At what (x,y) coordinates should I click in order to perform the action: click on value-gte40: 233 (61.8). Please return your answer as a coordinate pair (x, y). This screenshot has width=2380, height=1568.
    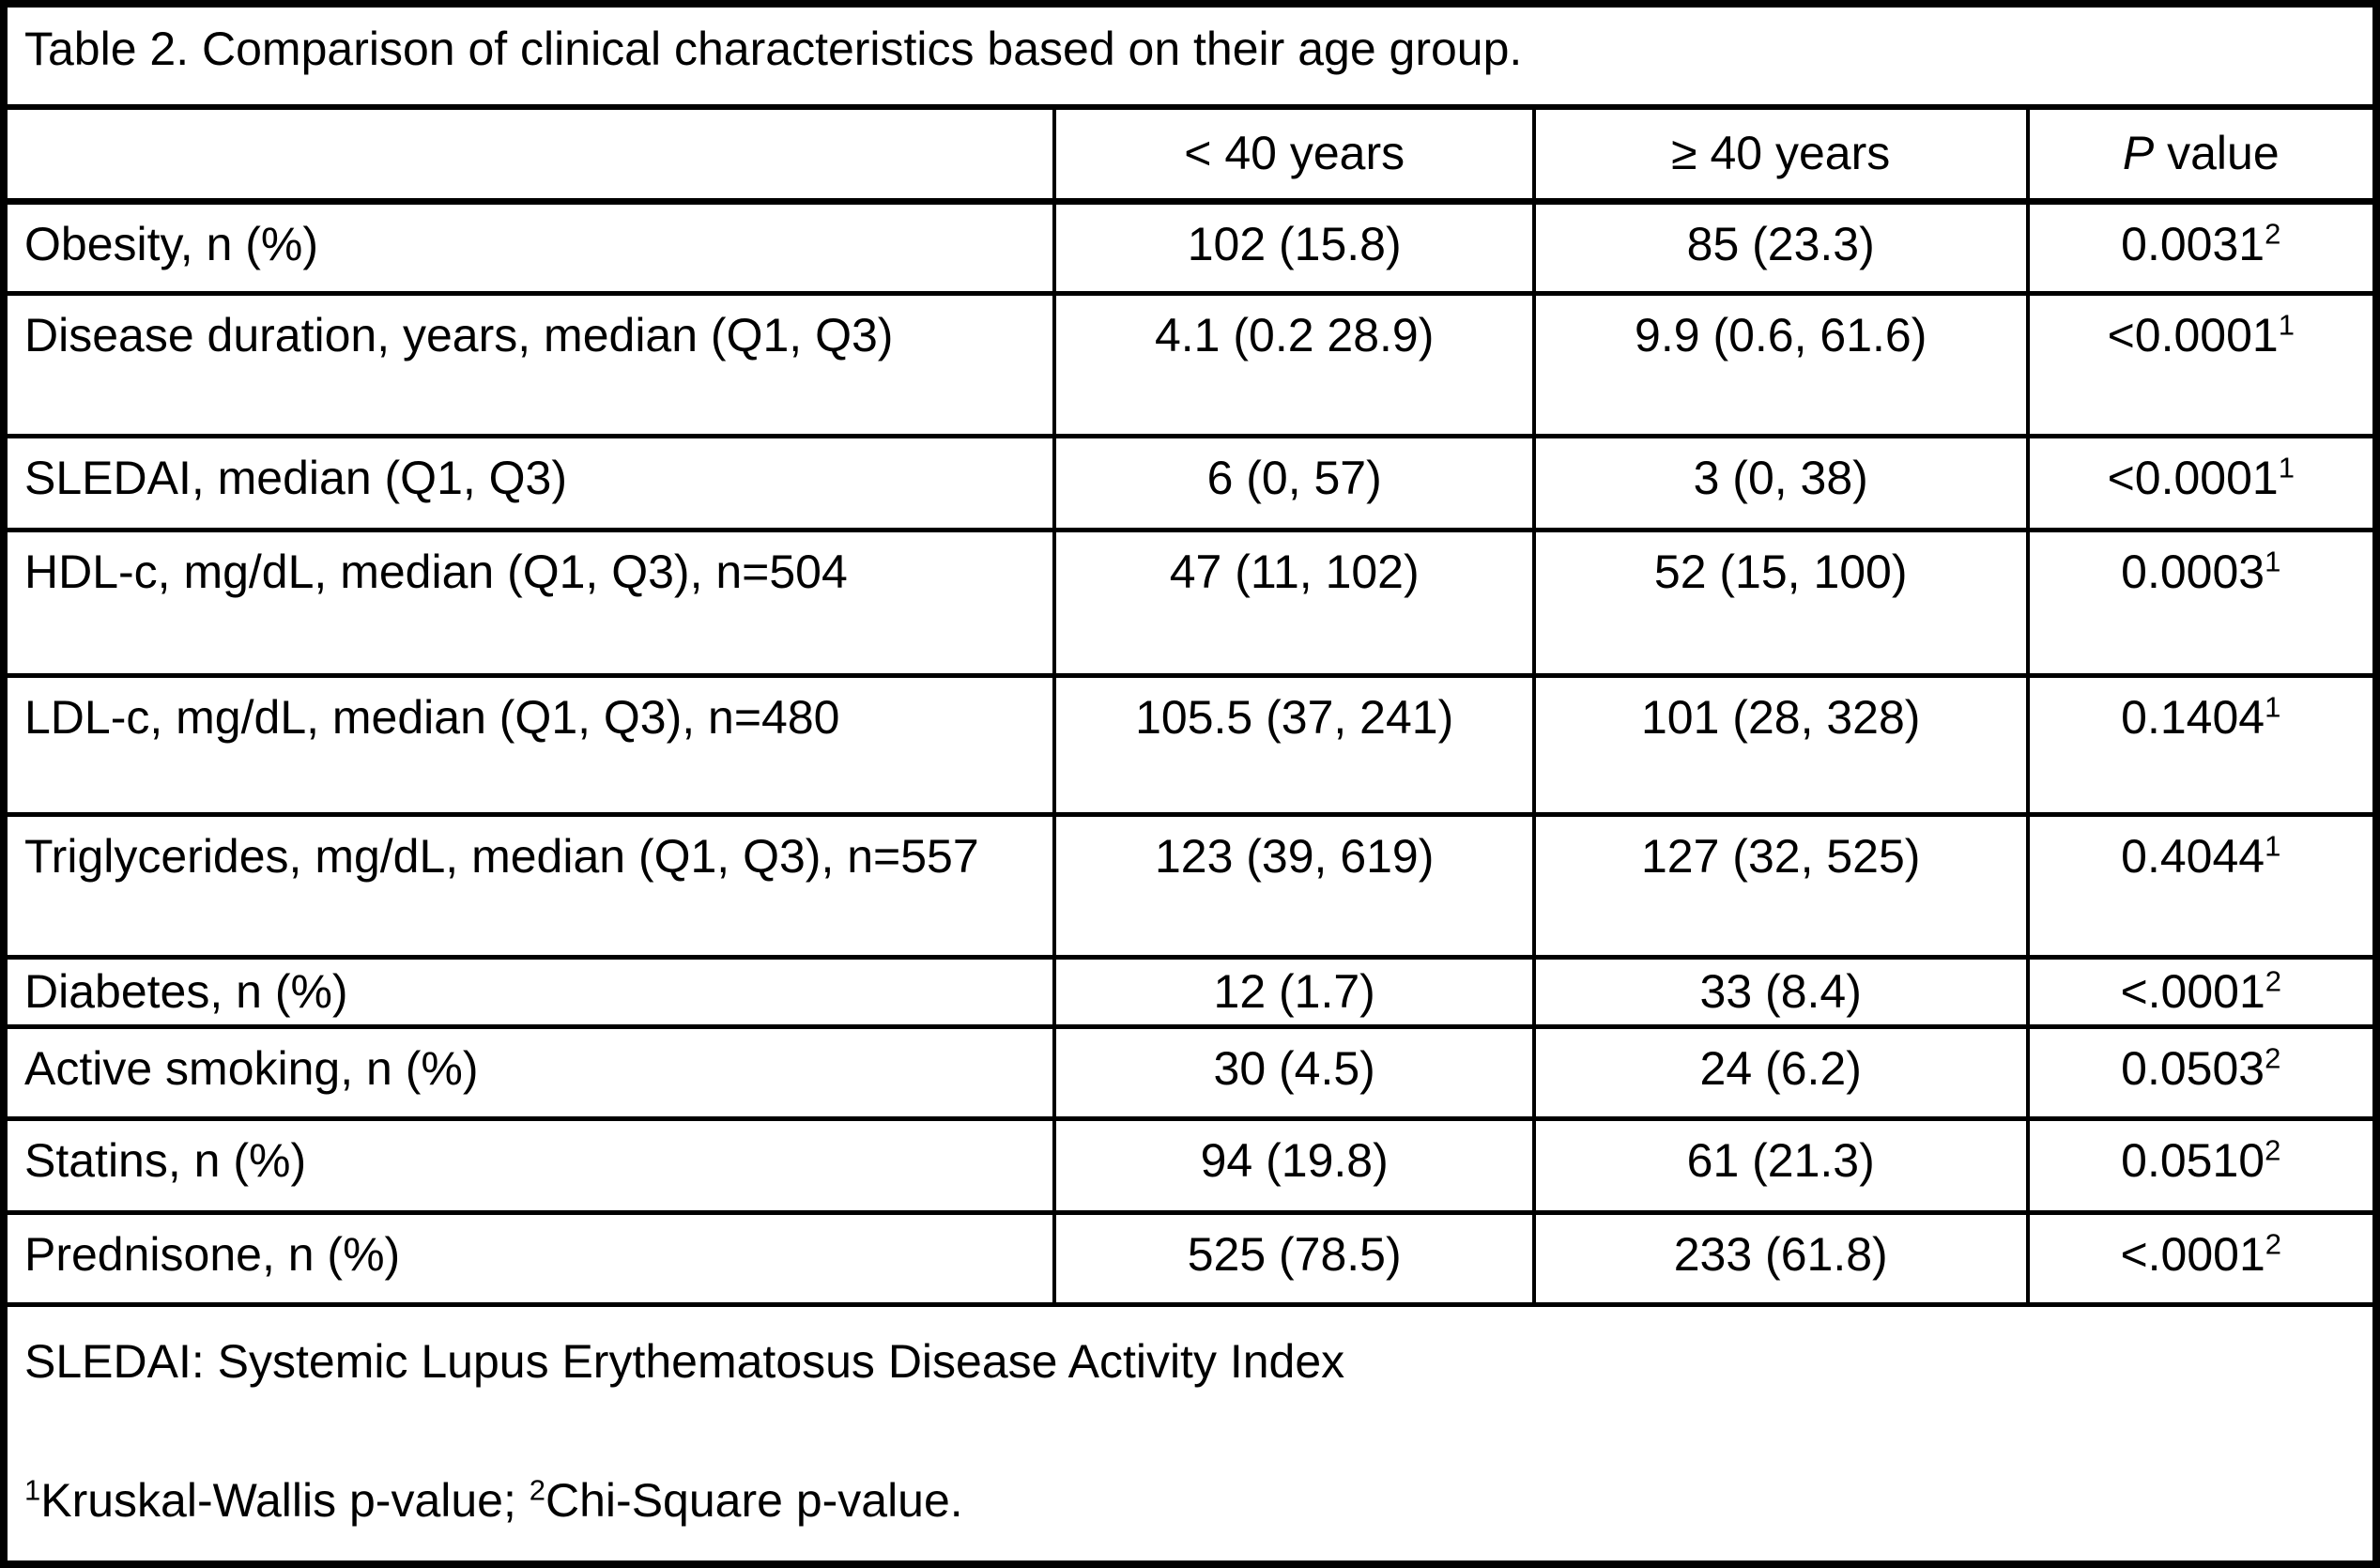
    Looking at the image, I should click on (1780, 1258).